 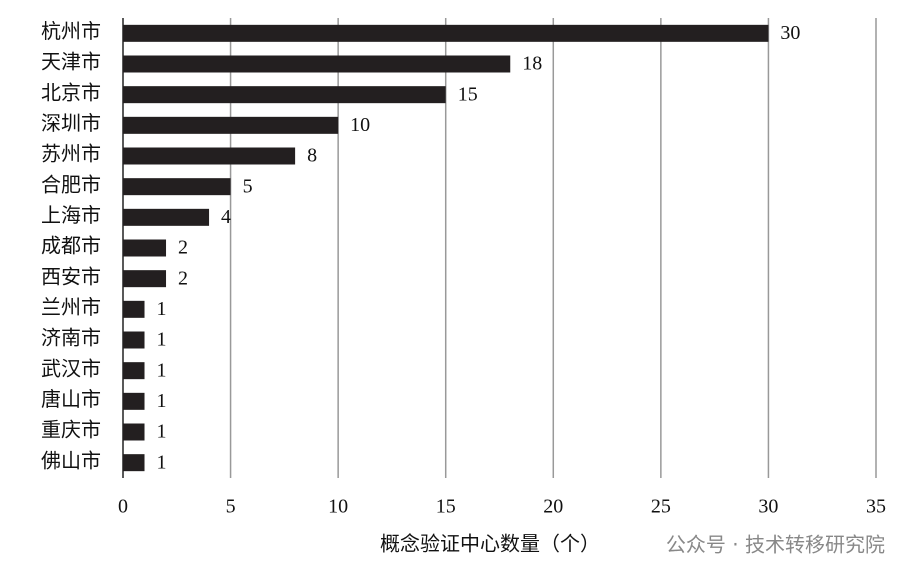 I want to click on y-tick-label: 深圳市, so click(x=71, y=123).